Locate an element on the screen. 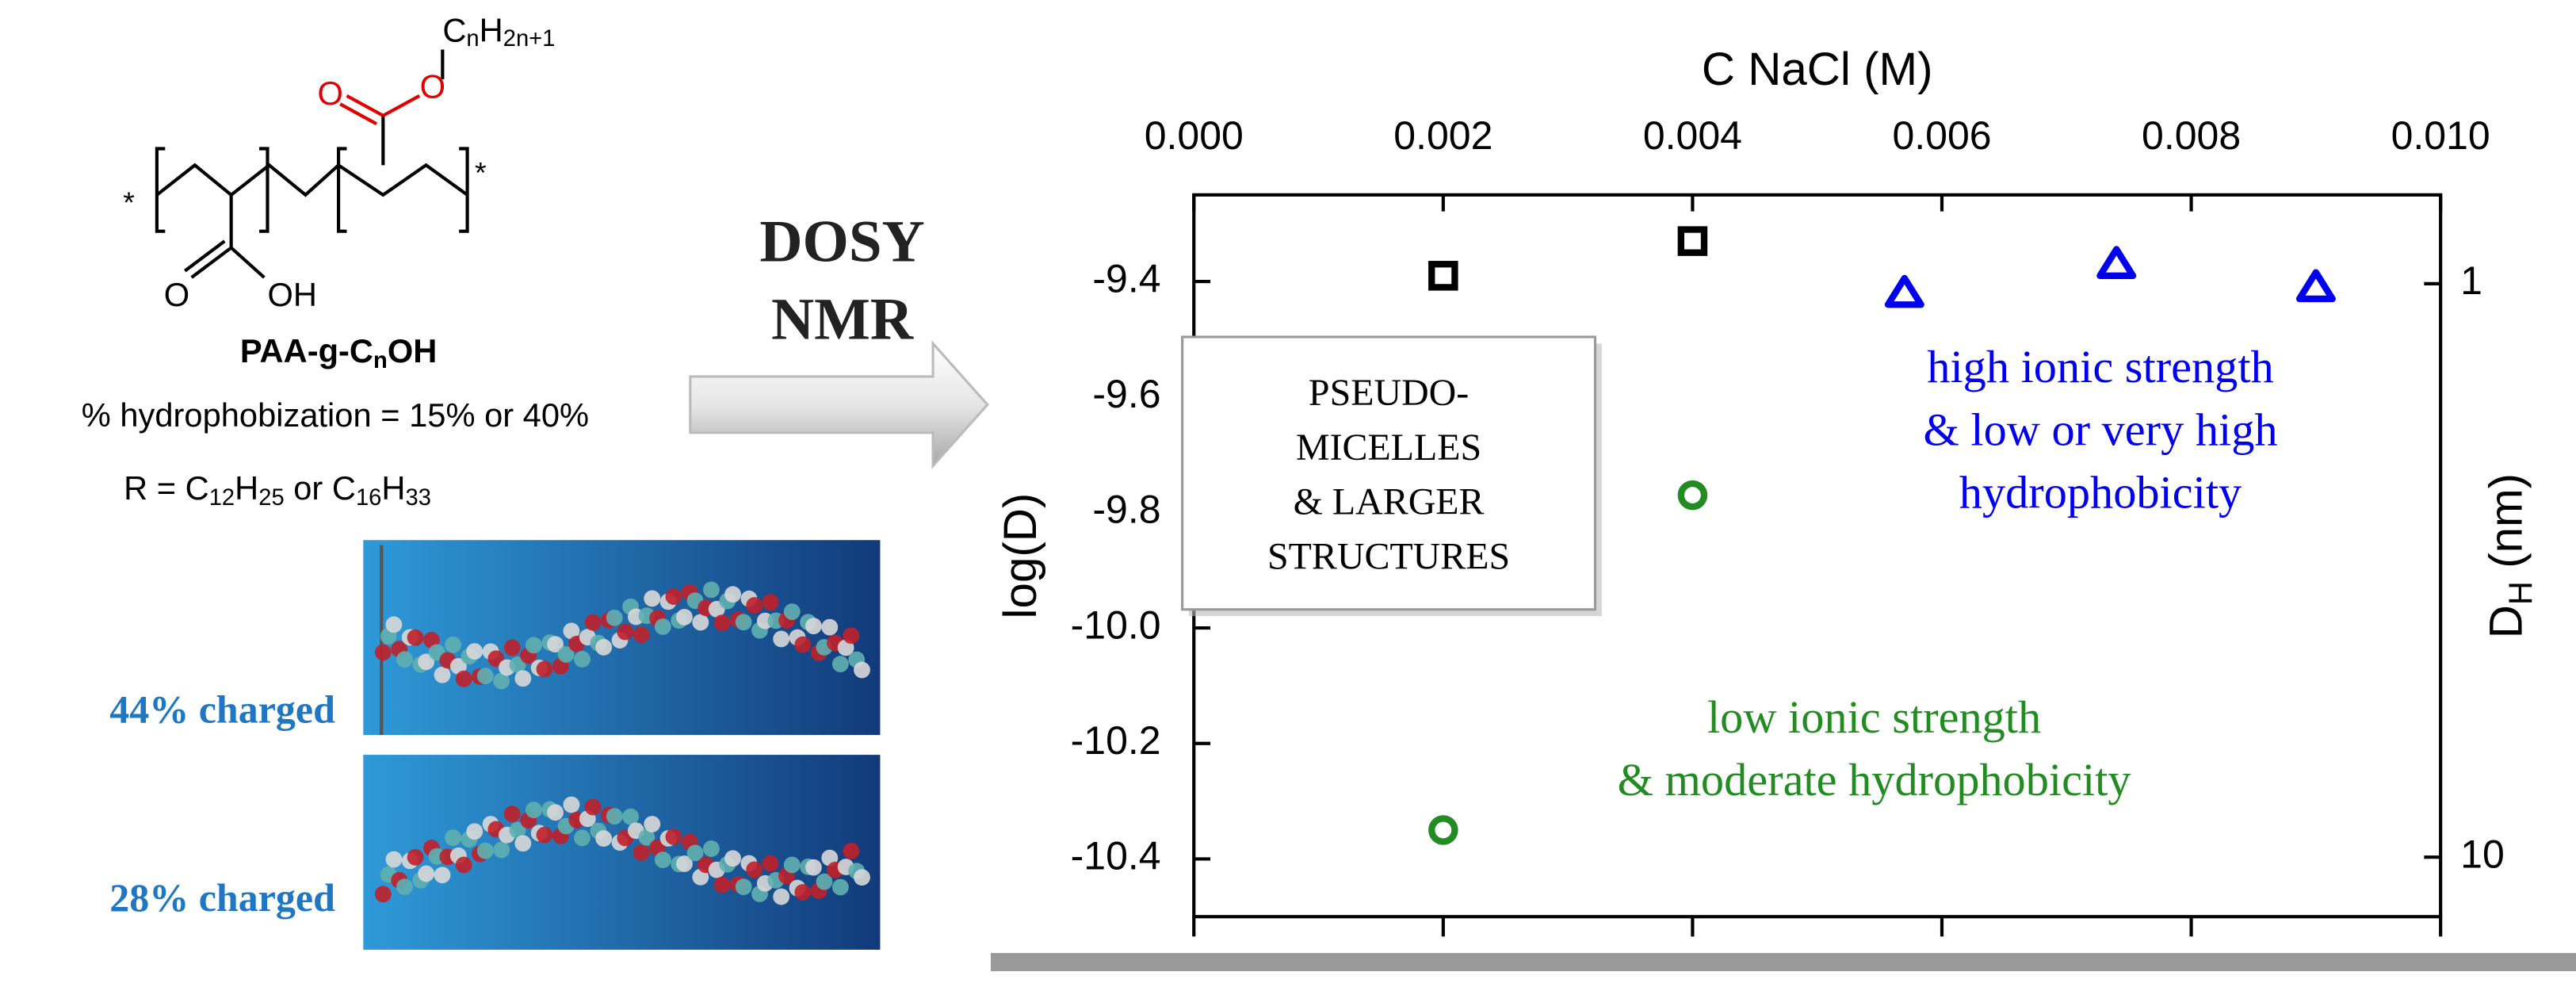 The width and height of the screenshot is (2576, 991). x-tick-label: 0.010 is located at coordinates (2440, 135).